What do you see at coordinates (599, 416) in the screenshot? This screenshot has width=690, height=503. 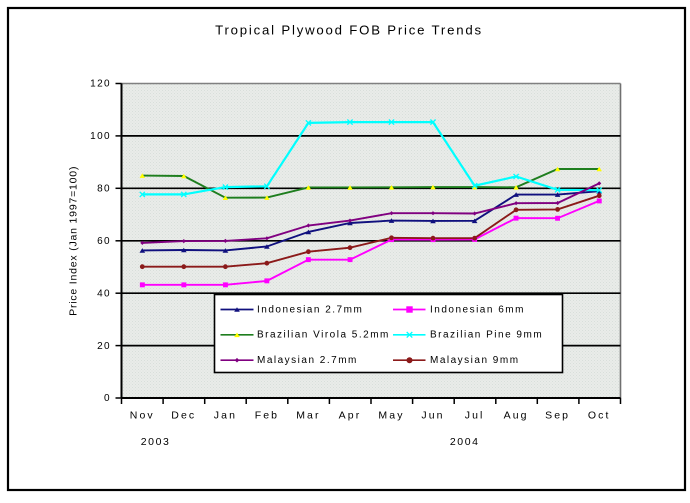 I see `svg-text: Oct` at bounding box center [599, 416].